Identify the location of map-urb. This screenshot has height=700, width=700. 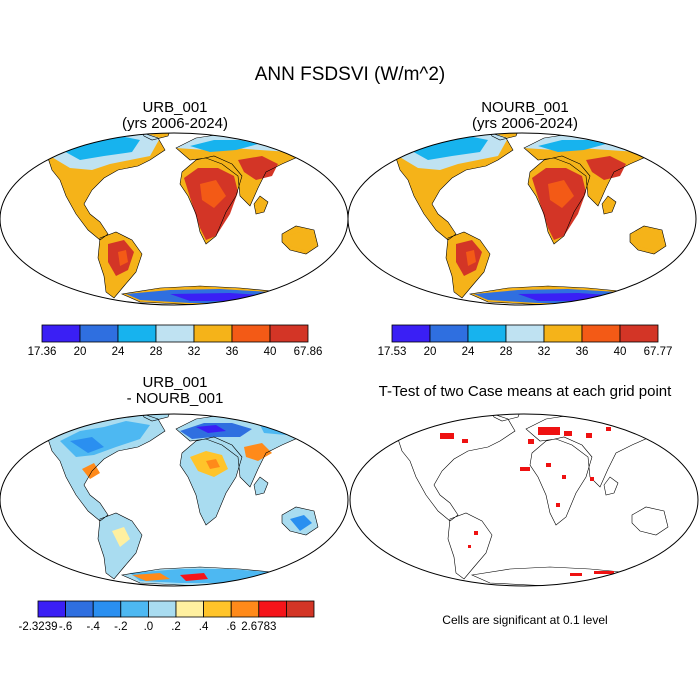
(174, 219).